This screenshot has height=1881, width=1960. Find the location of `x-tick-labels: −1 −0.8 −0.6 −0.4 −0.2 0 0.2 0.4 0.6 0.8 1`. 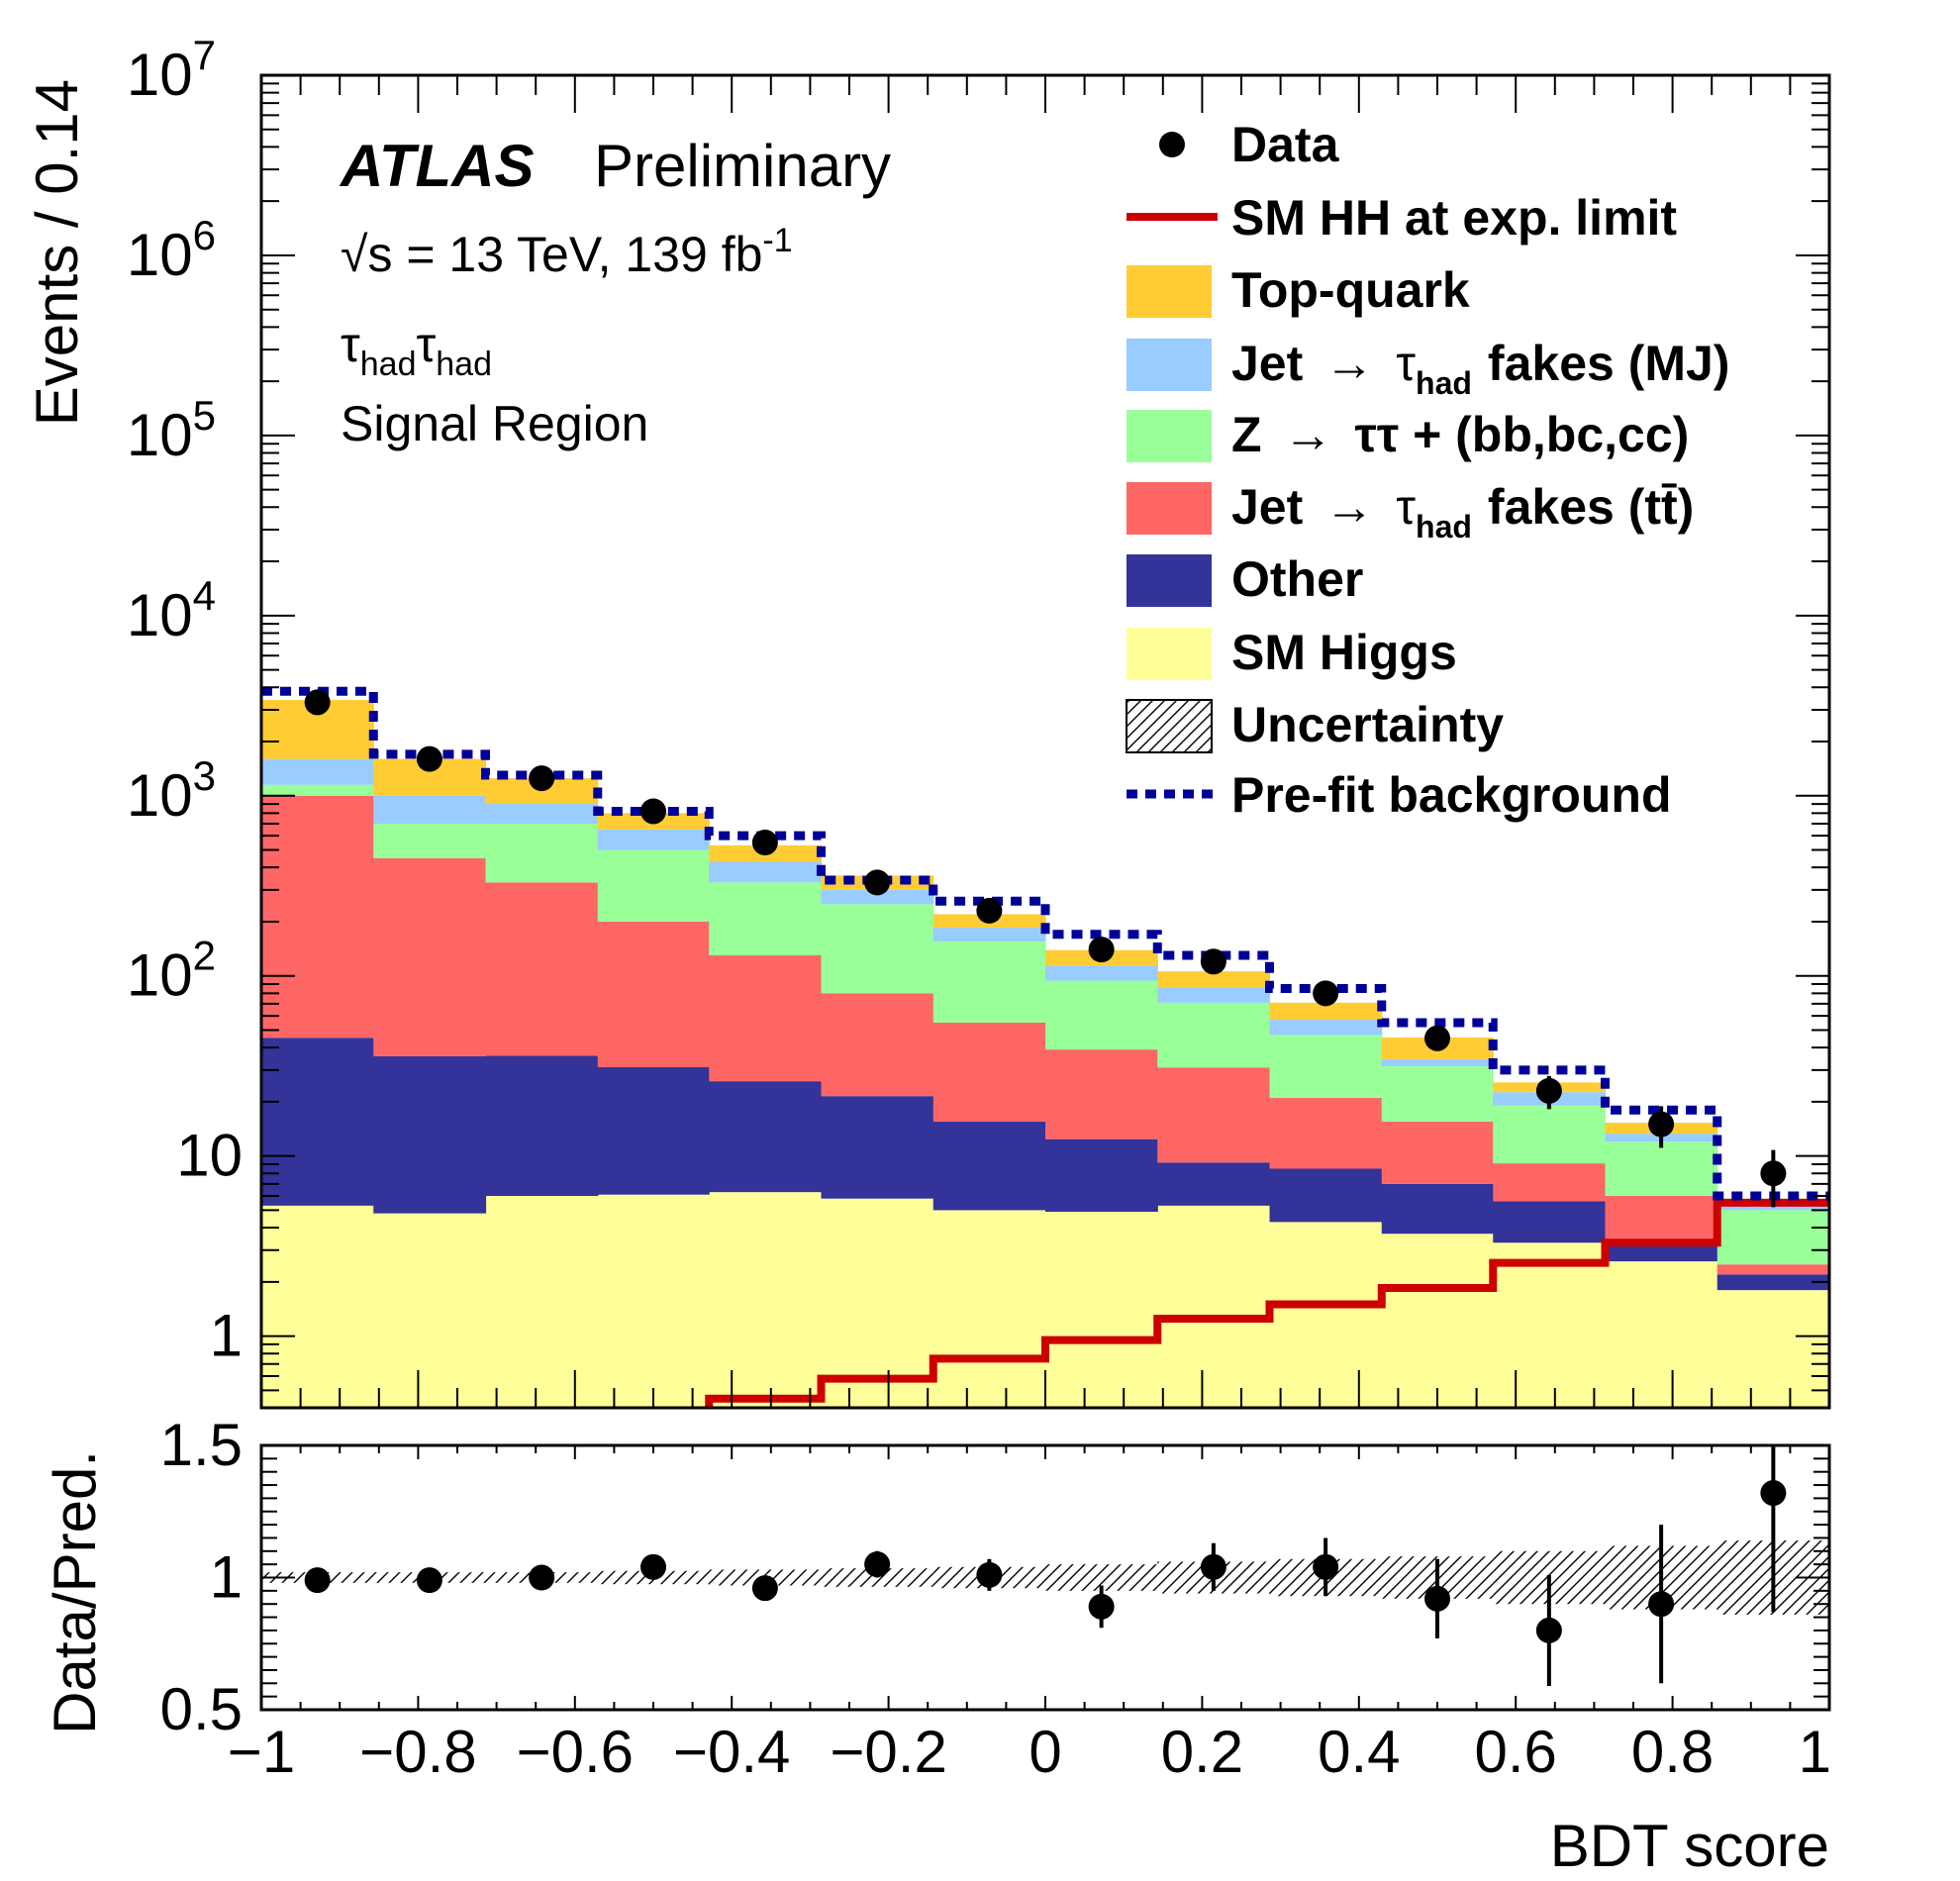

x-tick-labels: −1 −0.8 −0.6 −0.4 −0.2 0 0.2 0.4 0.6 0.8 1 is located at coordinates (1029, 1752).